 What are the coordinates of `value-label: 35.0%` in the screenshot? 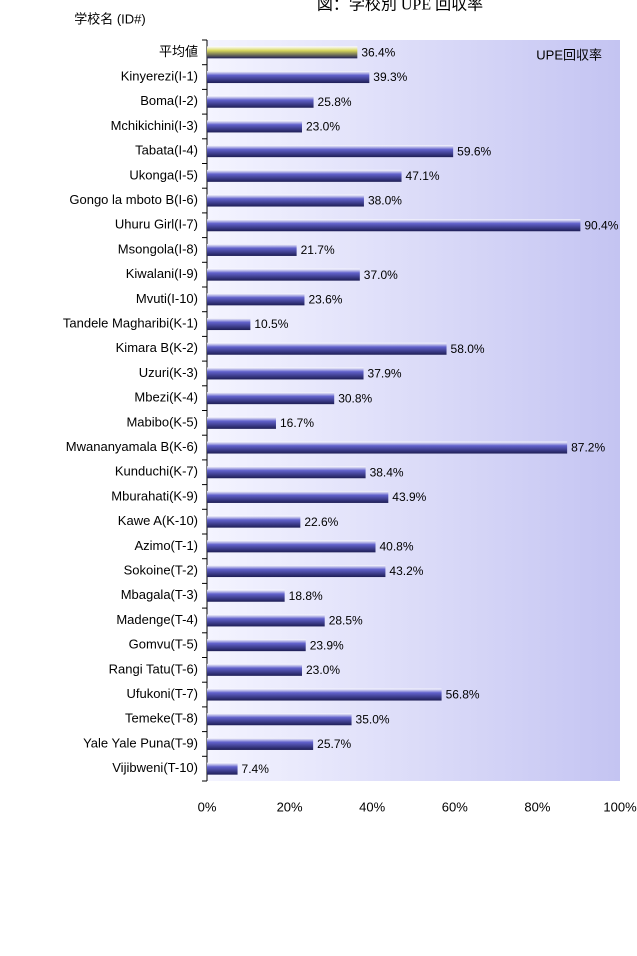 It's located at (373, 719).